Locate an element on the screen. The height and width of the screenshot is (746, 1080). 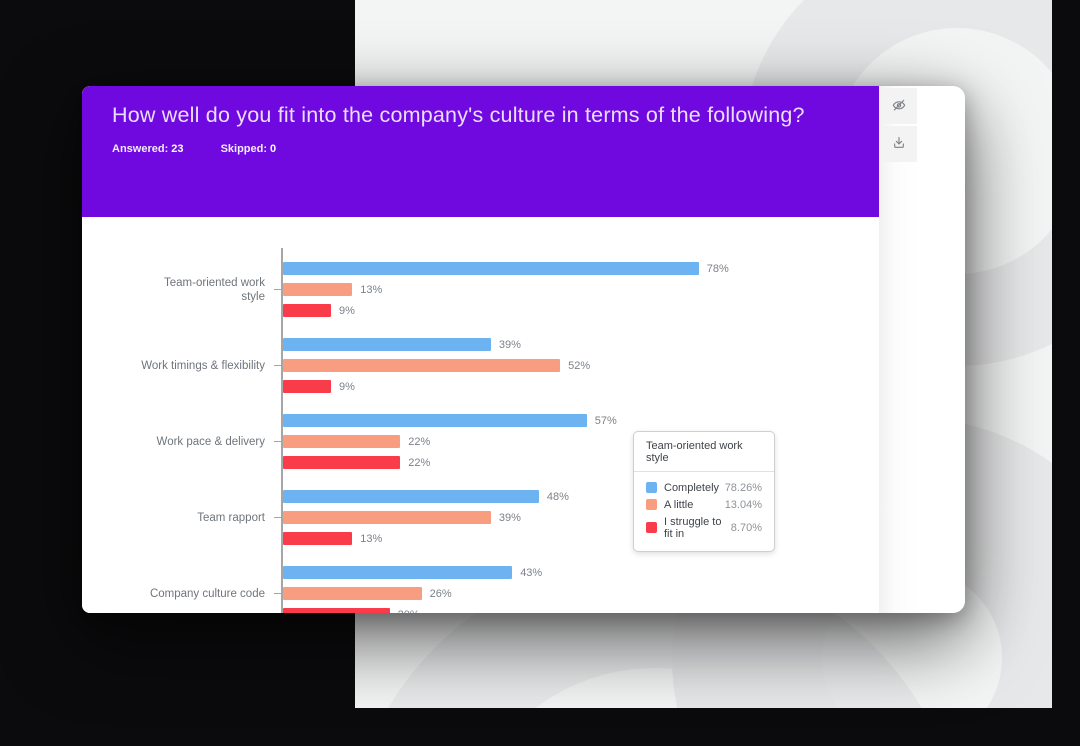
bar-row: 26% is located at coordinates (412, 593).